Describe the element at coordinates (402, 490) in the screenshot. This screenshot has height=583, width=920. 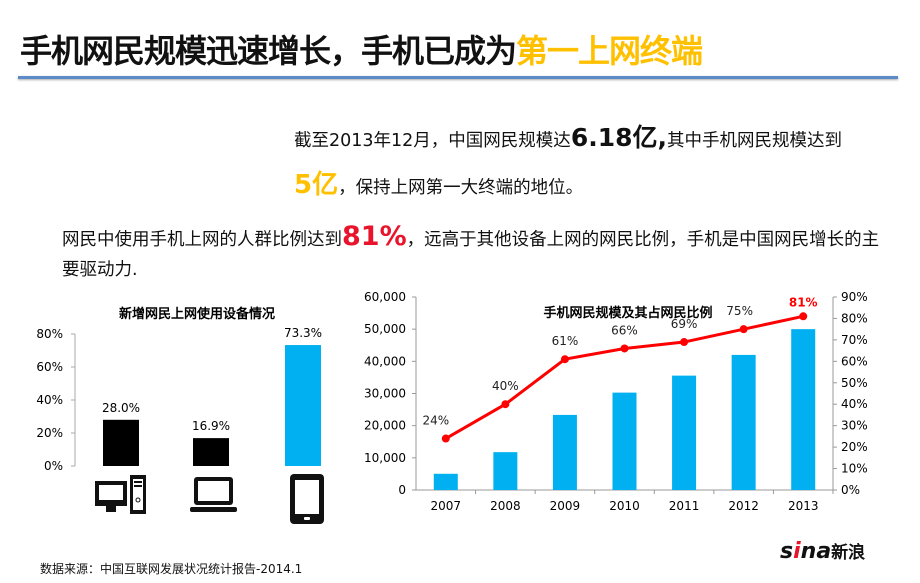
I see `y-tick-label: 0` at that location.